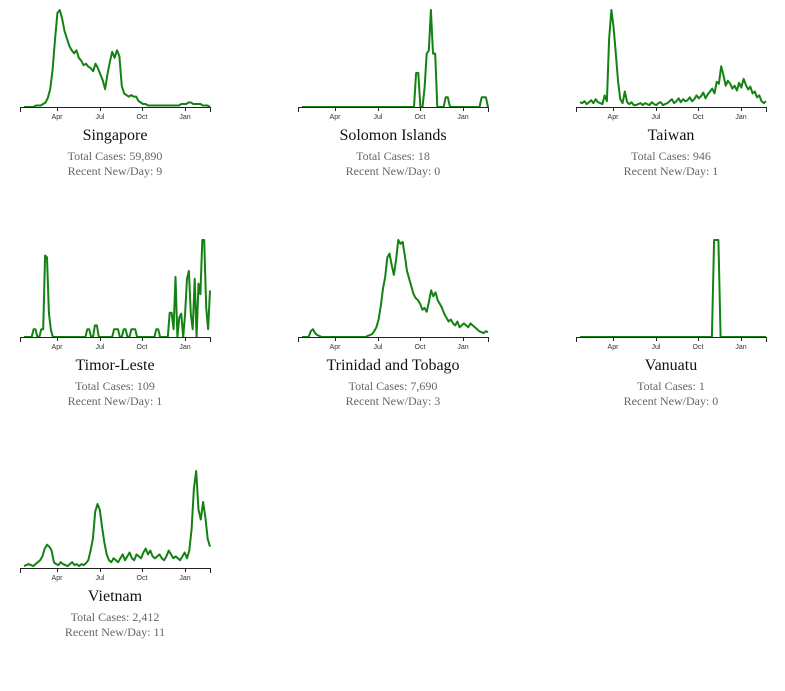 This screenshot has height=691, width=785. Describe the element at coordinates (671, 135) in the screenshot. I see `country-name: Taiwan` at that location.